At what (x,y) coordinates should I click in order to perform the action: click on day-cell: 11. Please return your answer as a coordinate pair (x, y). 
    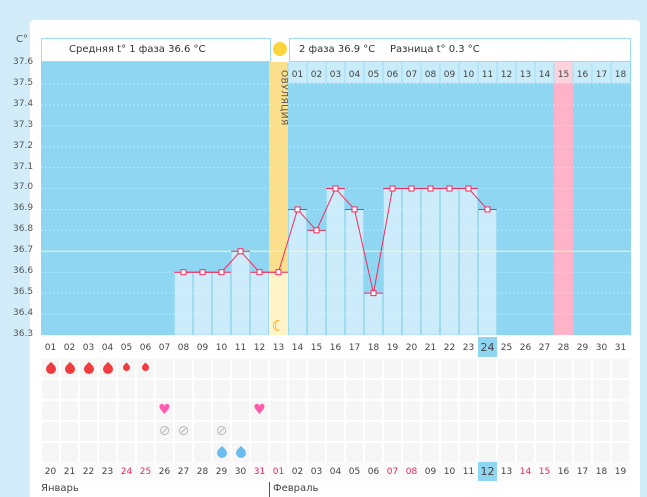
    Looking at the image, I should click on (240, 348).